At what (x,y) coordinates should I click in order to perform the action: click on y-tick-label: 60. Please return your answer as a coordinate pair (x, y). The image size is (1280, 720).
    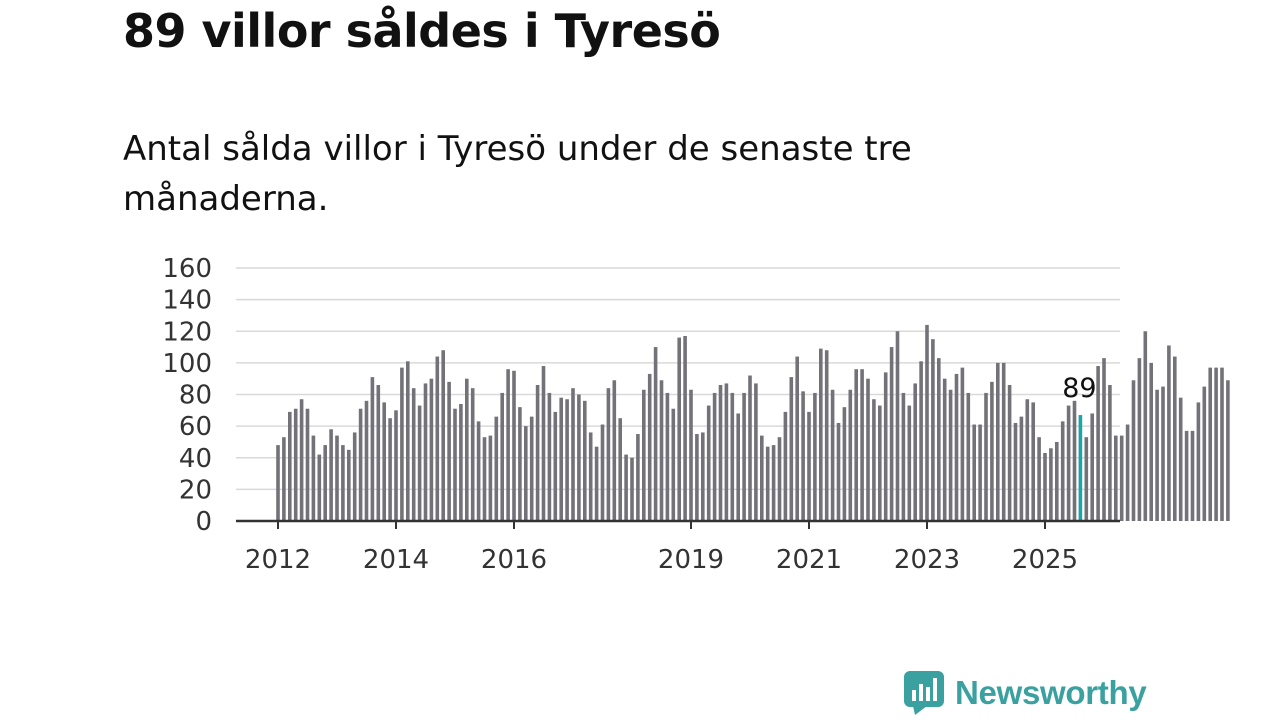
    Looking at the image, I should click on (195, 427).